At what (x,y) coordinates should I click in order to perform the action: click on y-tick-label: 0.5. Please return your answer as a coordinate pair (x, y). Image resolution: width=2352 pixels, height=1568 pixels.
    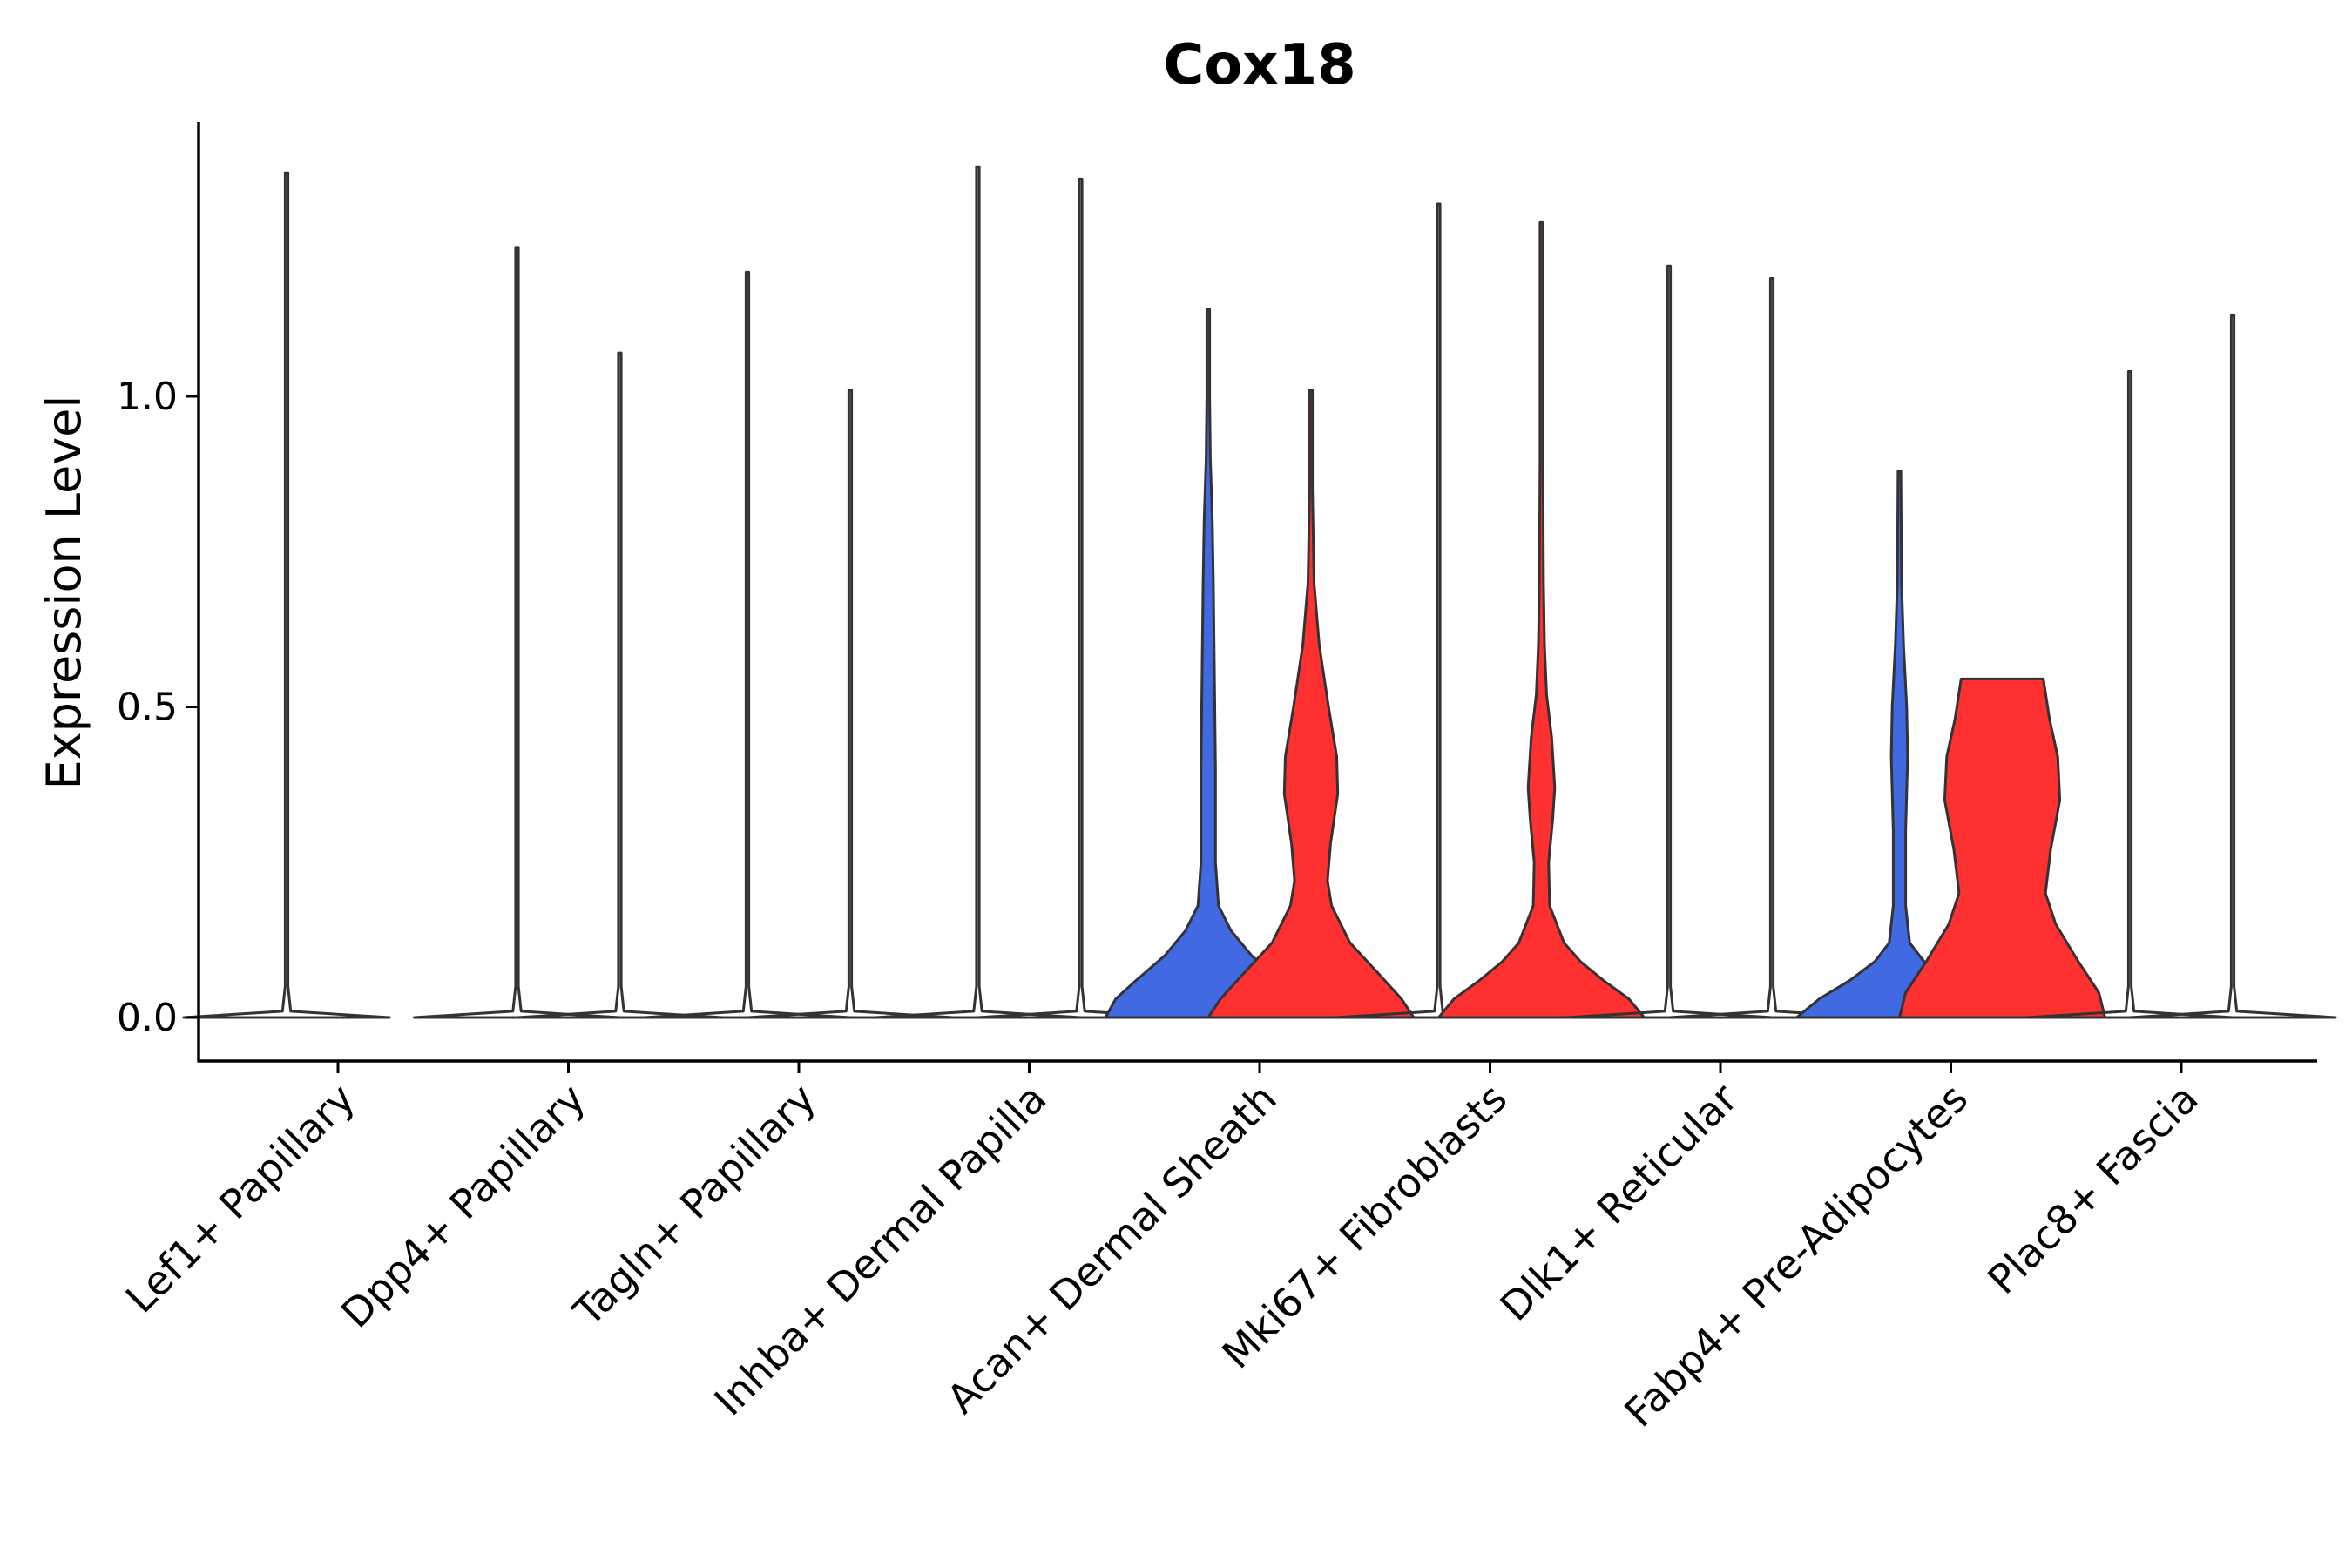
    Looking at the image, I should click on (147, 708).